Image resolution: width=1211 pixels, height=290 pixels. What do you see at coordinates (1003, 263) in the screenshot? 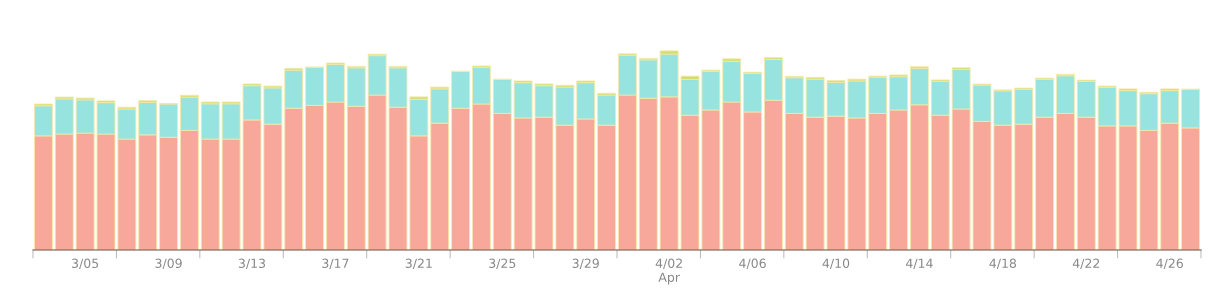
I see `x-tick-label: 4/18` at bounding box center [1003, 263].